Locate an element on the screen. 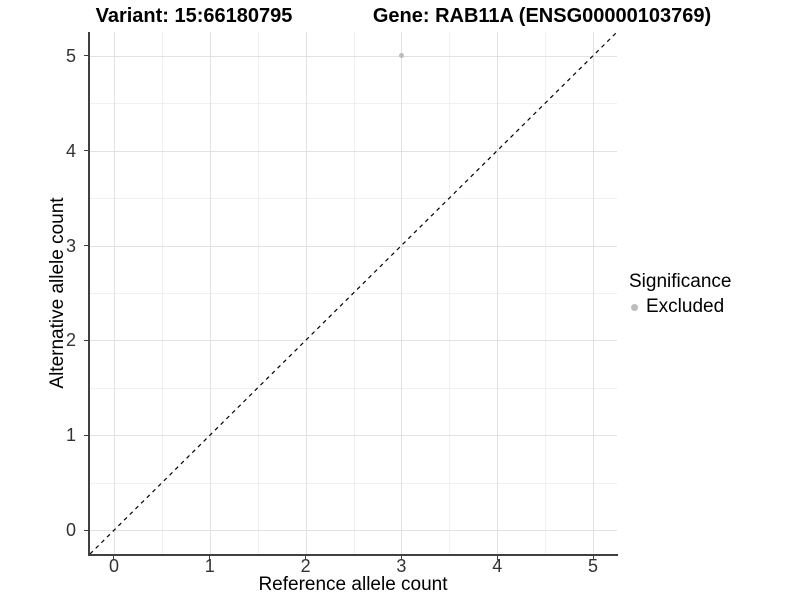 This screenshot has width=800, height=600. y-axis-title: Alternative allele count is located at coordinates (57, 293).